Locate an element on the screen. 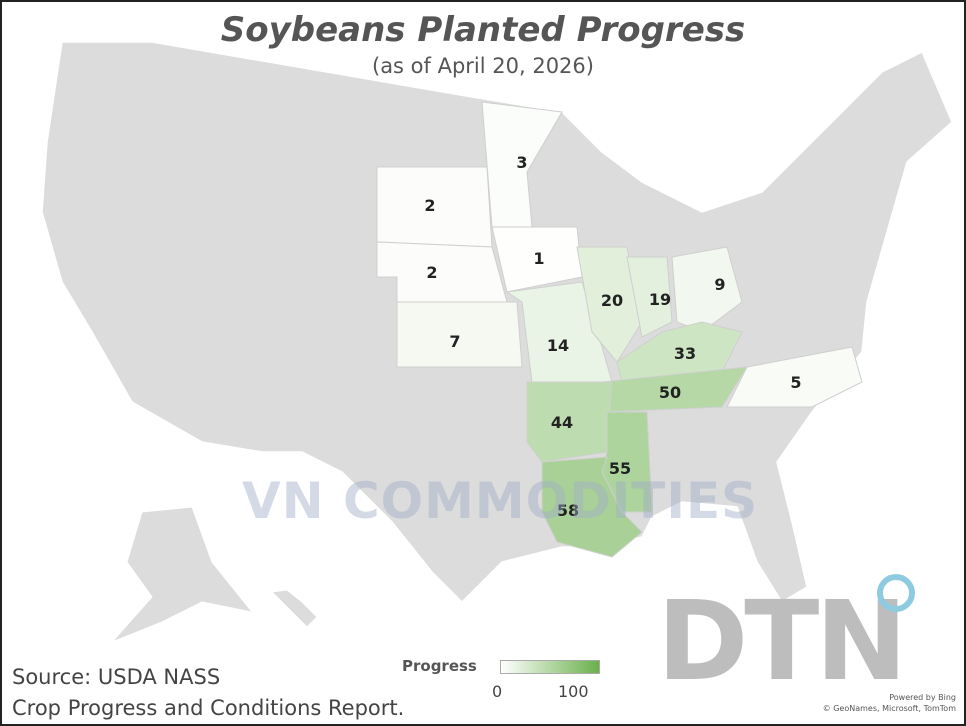 The height and width of the screenshot is (726, 966). legend-min: 0 is located at coordinates (497, 691).